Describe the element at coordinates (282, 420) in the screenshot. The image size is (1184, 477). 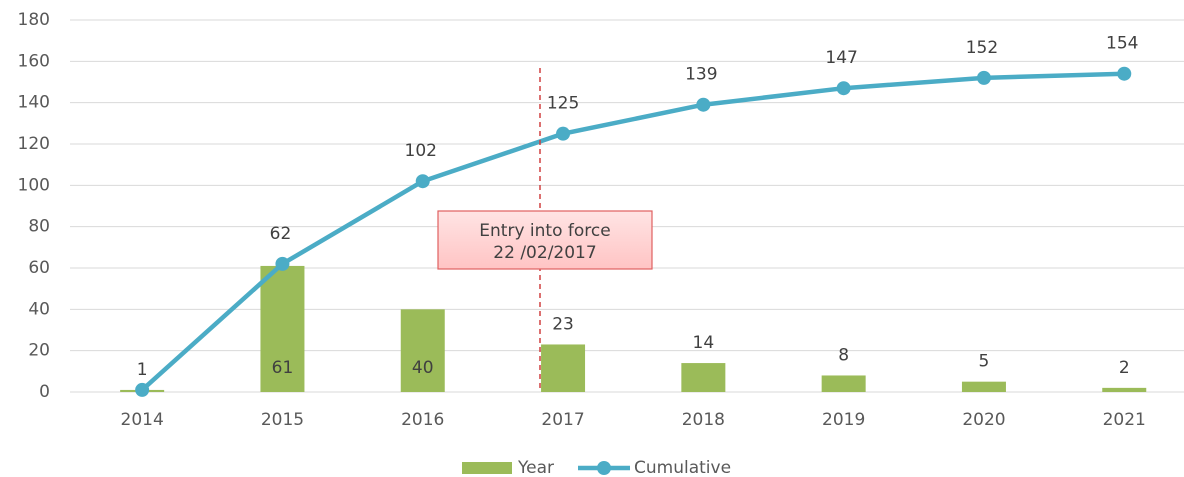
I see `x-tick-label: 2015` at that location.